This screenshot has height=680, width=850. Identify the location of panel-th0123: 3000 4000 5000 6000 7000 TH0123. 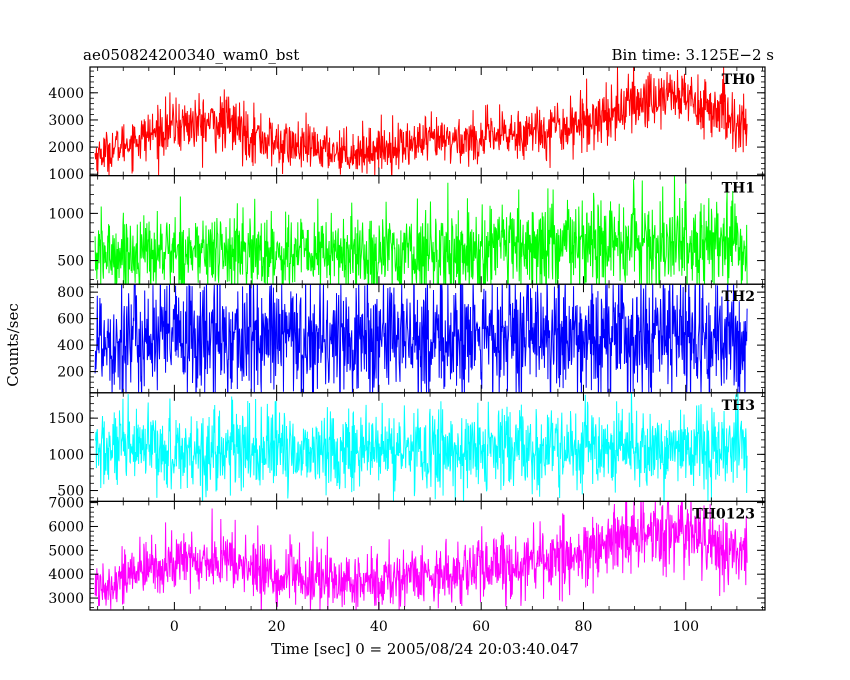
(407, 553).